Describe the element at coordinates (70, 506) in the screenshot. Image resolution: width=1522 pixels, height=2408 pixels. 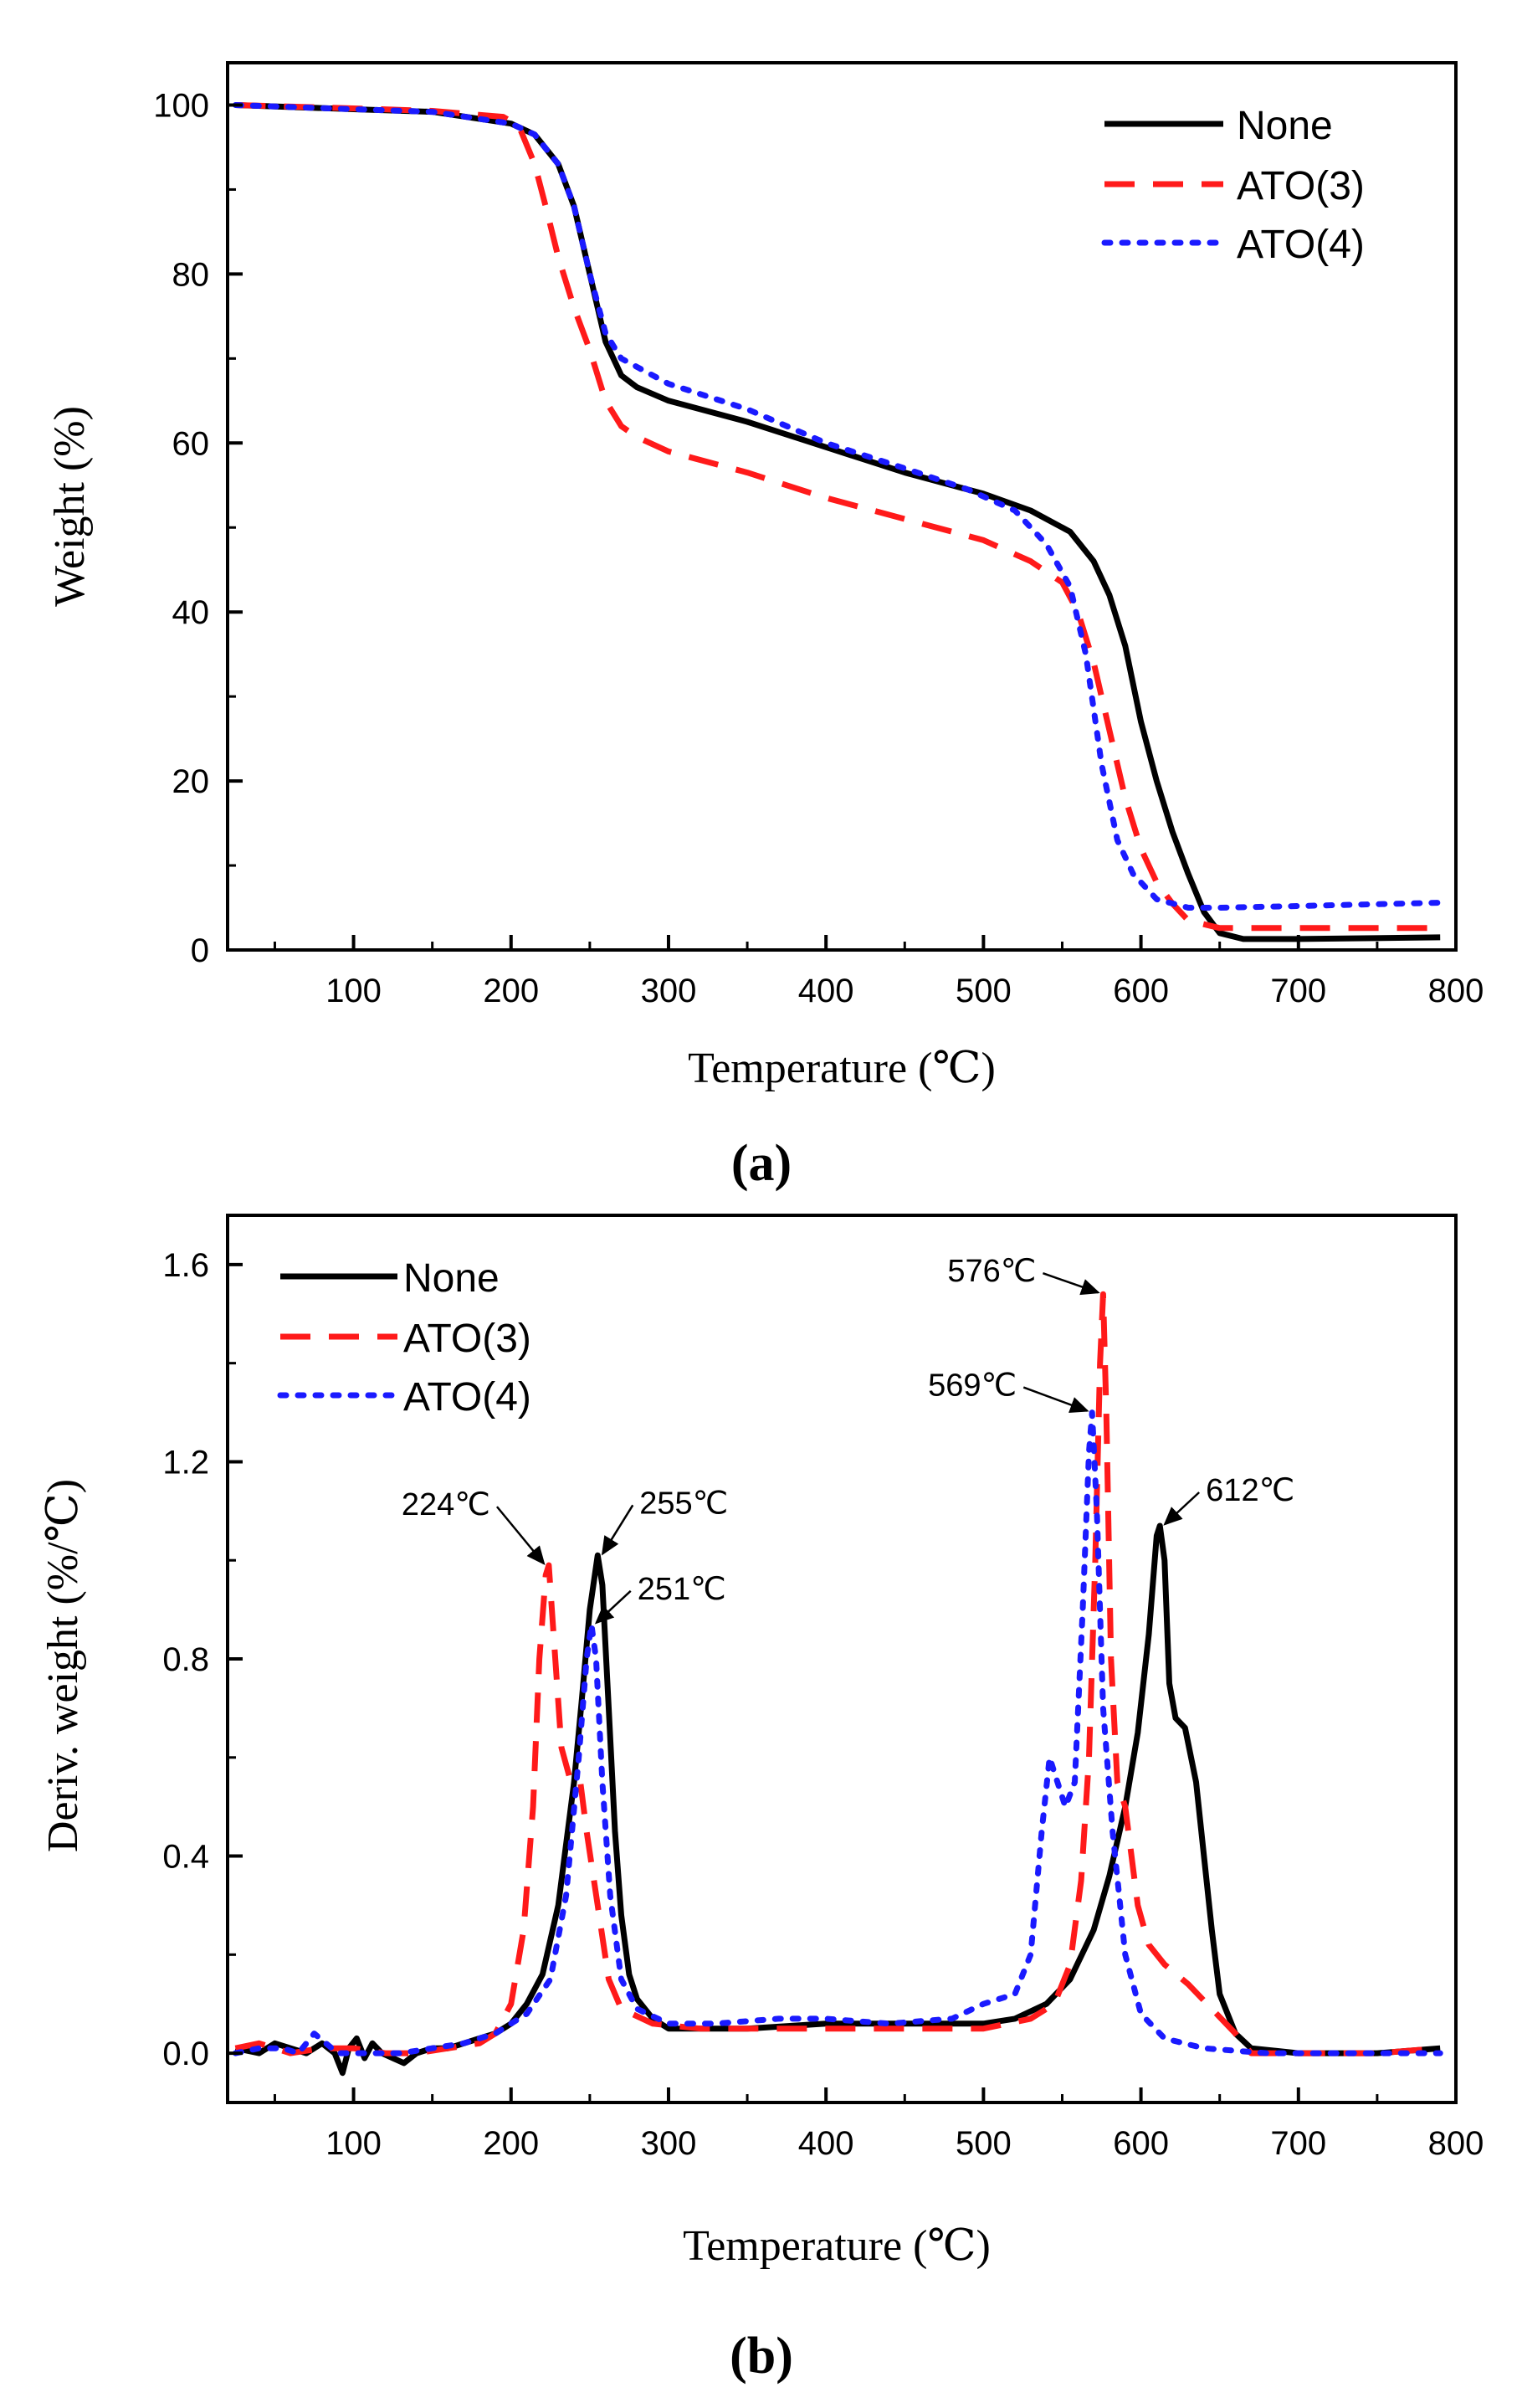
I see `panel-a-ylabel: Weight (%)` at that location.